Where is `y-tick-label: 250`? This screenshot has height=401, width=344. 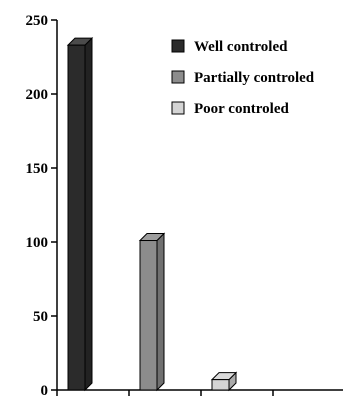
y-tick-label: 250 is located at coordinates (37, 21).